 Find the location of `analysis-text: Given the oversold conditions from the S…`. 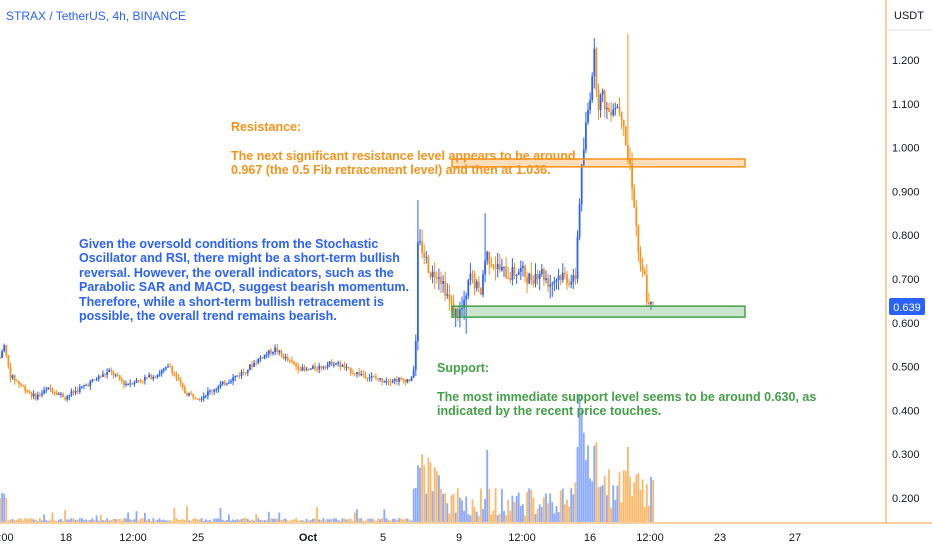

analysis-text: Given the oversold conditions from the S… is located at coordinates (244, 280).